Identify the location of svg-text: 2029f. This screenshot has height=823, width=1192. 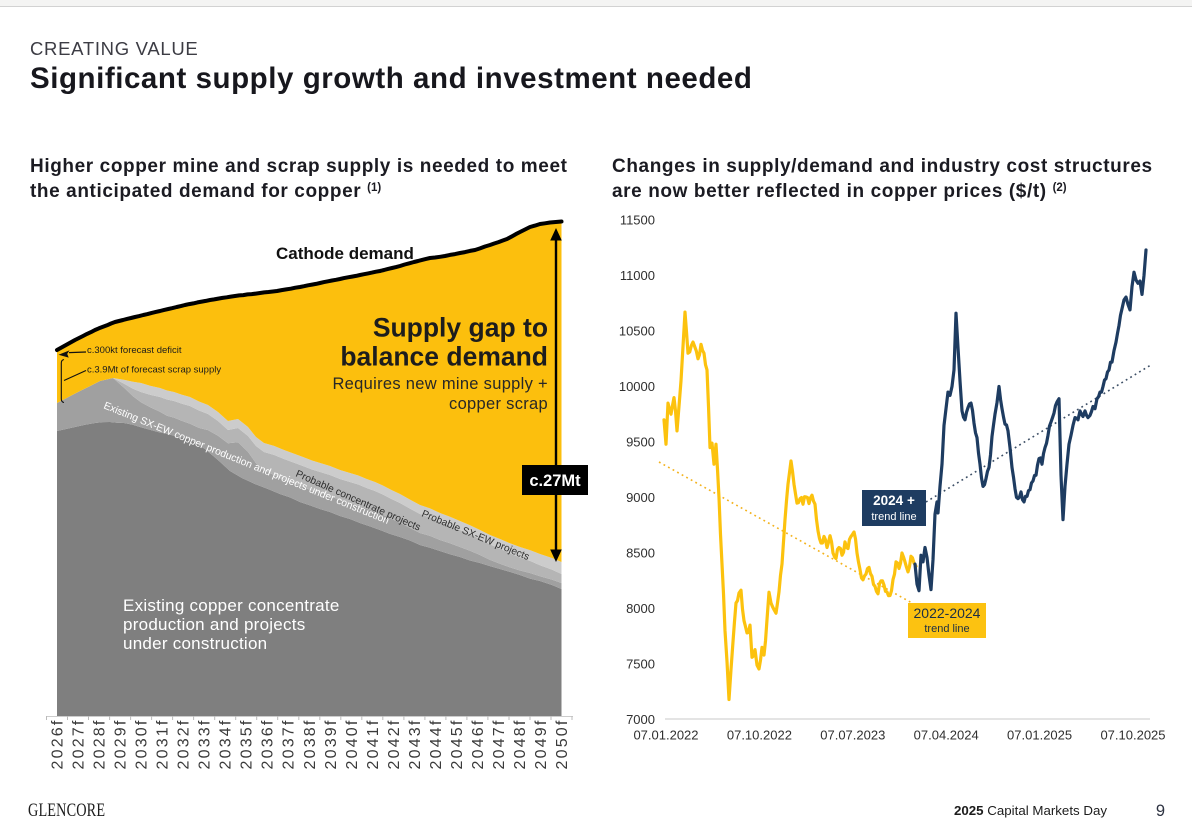
(121, 743).